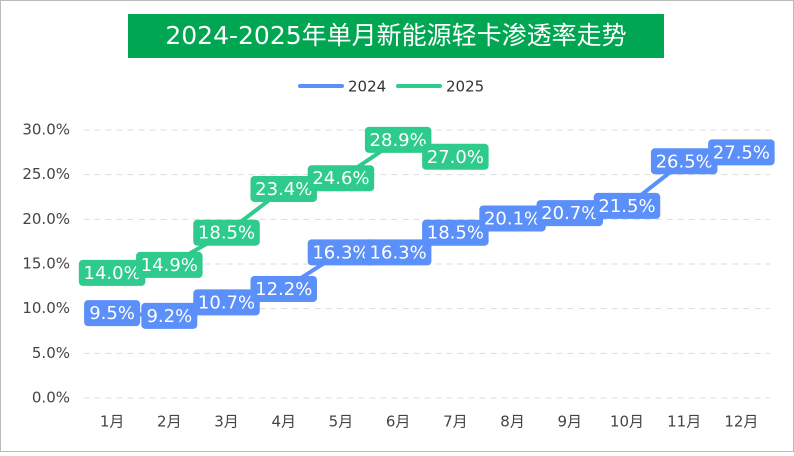 This screenshot has height=456, width=794. I want to click on data-label: 12.2%, so click(283, 289).